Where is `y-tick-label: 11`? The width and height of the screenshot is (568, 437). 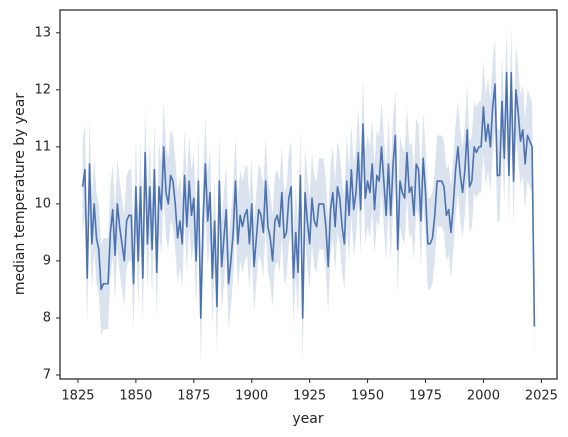
y-tick-label: 11 is located at coordinates (42, 146).